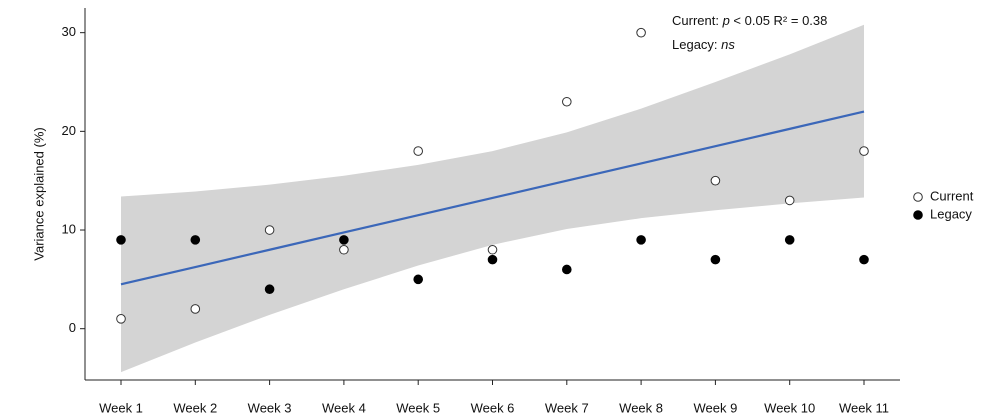 This screenshot has width=986, height=420. What do you see at coordinates (72, 327) in the screenshot?
I see `y-tick-label: 0` at bounding box center [72, 327].